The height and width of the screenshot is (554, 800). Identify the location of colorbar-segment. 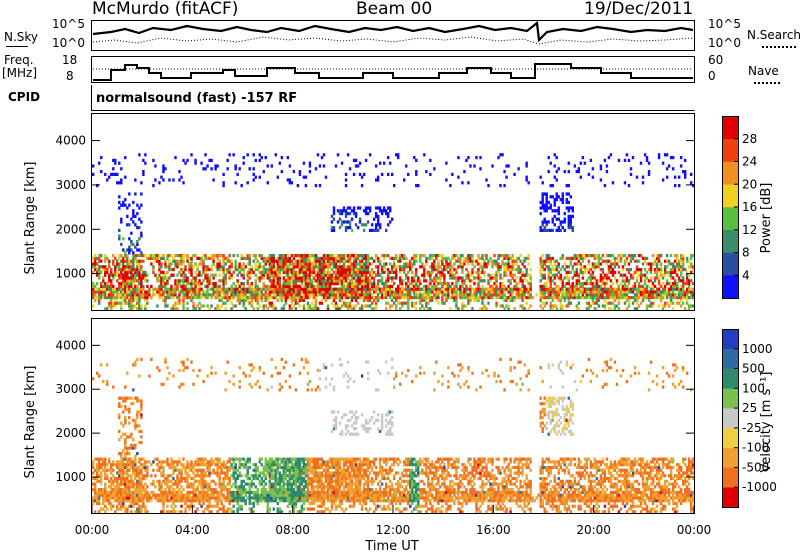
(730, 196).